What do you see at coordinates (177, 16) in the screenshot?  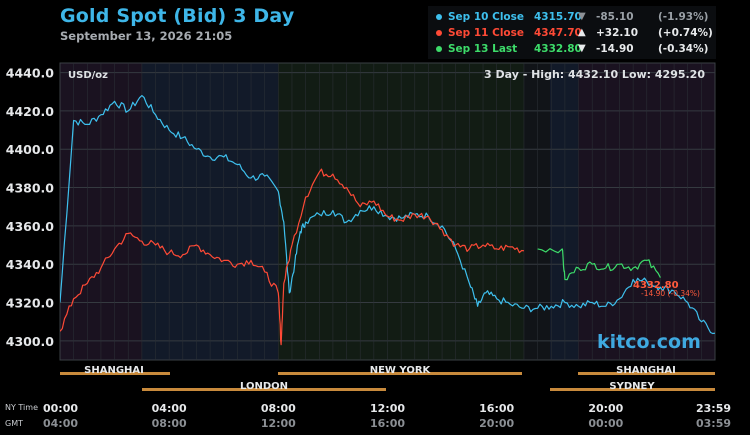 I see `chart-title: Gold Spot (Bid) 3 Day` at bounding box center [177, 16].